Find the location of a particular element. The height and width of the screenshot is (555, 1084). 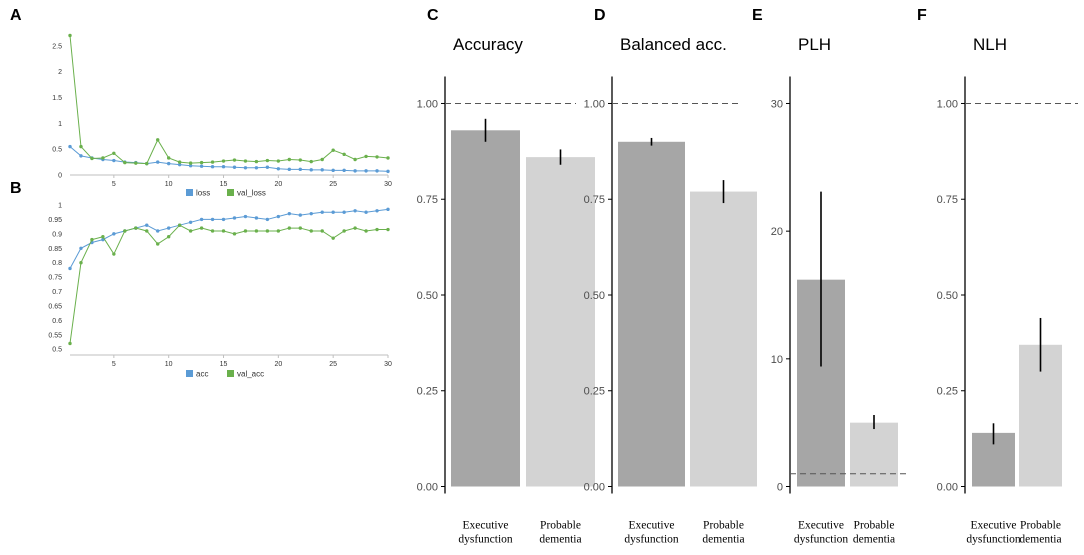

b-x-tick-label: 10 is located at coordinates (169, 364).